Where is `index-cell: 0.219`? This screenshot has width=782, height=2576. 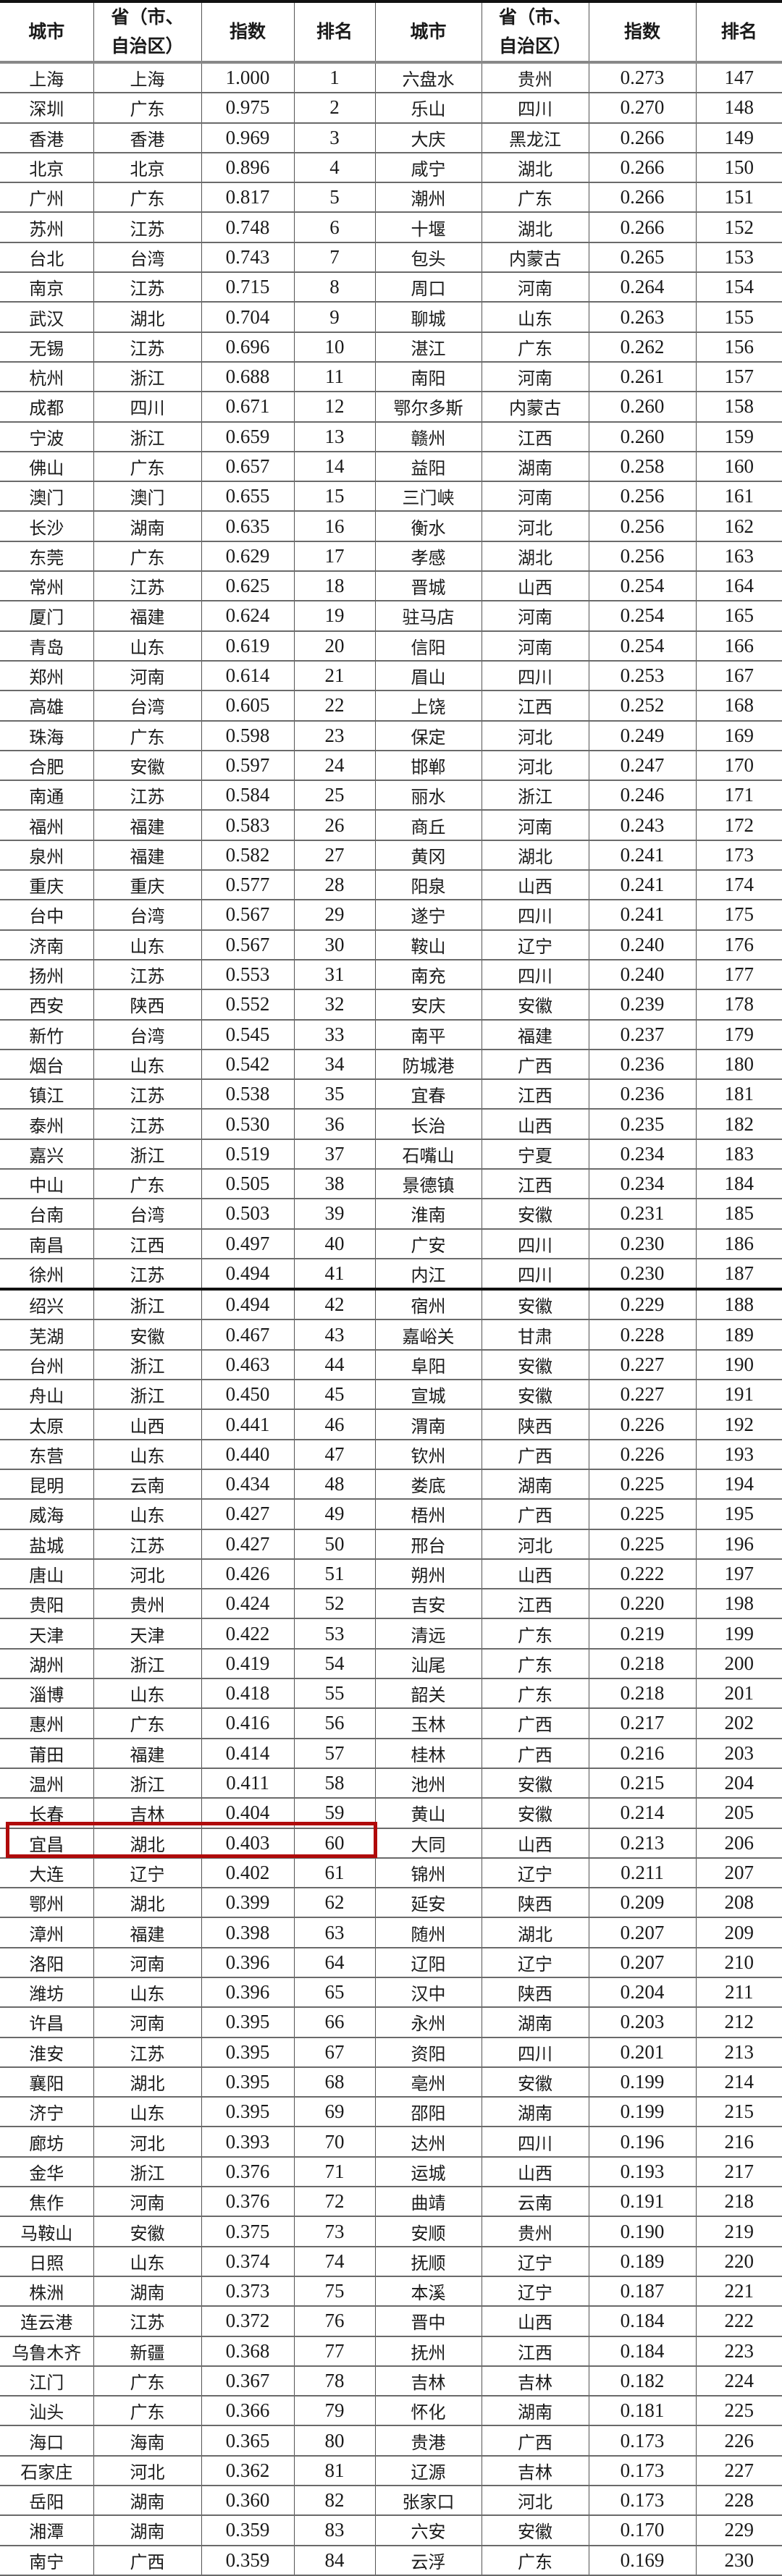 index-cell: 0.219 is located at coordinates (642, 1634).